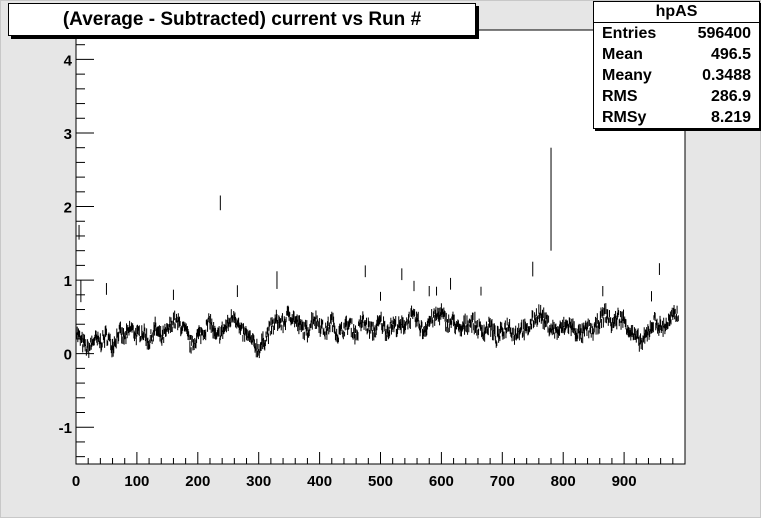 The width and height of the screenshot is (761, 518). What do you see at coordinates (68, 60) in the screenshot?
I see `y-tick-label: 4` at bounding box center [68, 60].